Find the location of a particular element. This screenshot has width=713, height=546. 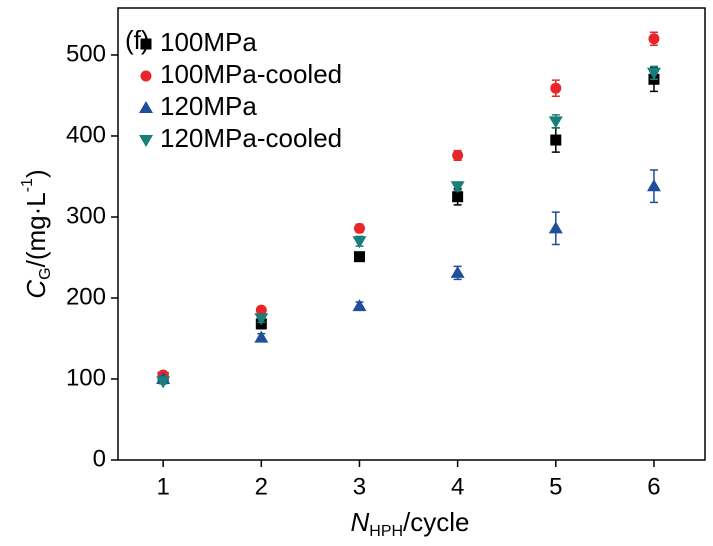

x-tick-label: 1 is located at coordinates (162, 486).